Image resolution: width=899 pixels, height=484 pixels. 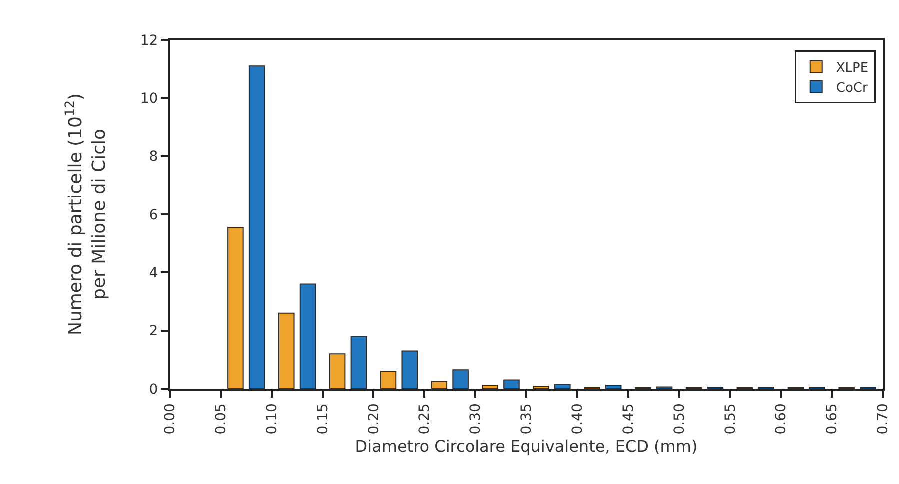 What do you see at coordinates (526, 446) in the screenshot?
I see `x-axis-title: Diametro Circolare Equivalente, ECD (mm)` at bounding box center [526, 446].